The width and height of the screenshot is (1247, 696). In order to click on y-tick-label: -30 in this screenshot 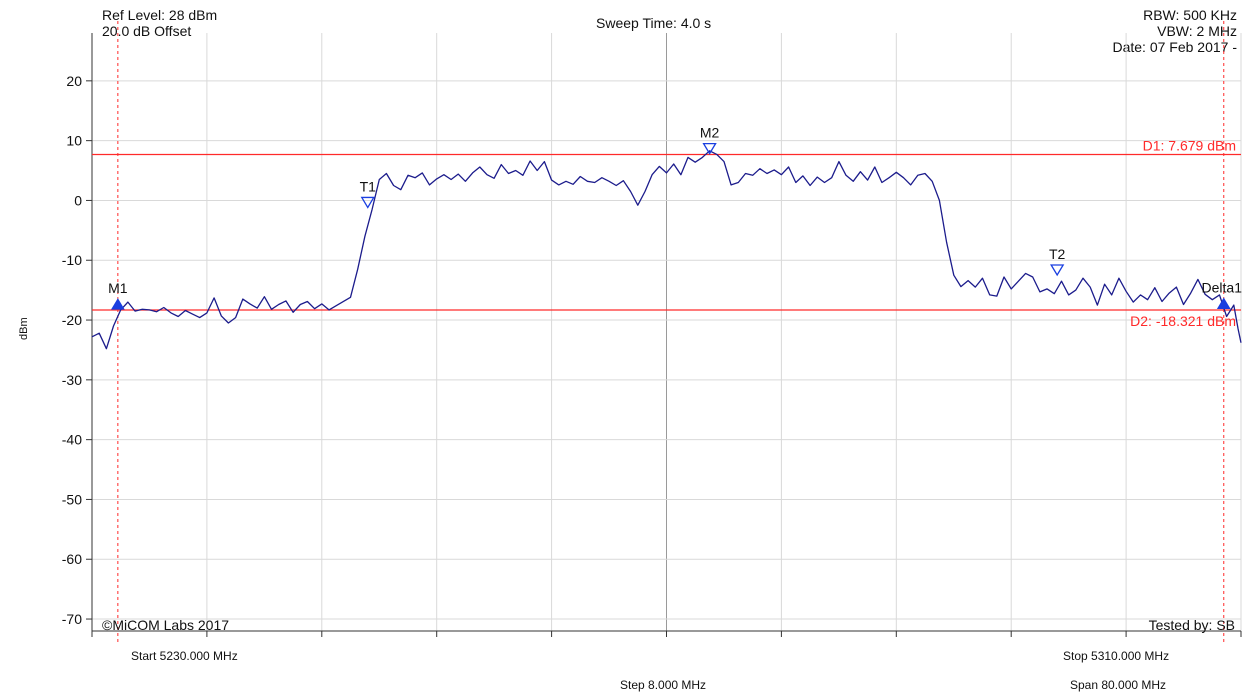, I will do `click(72, 380)`.